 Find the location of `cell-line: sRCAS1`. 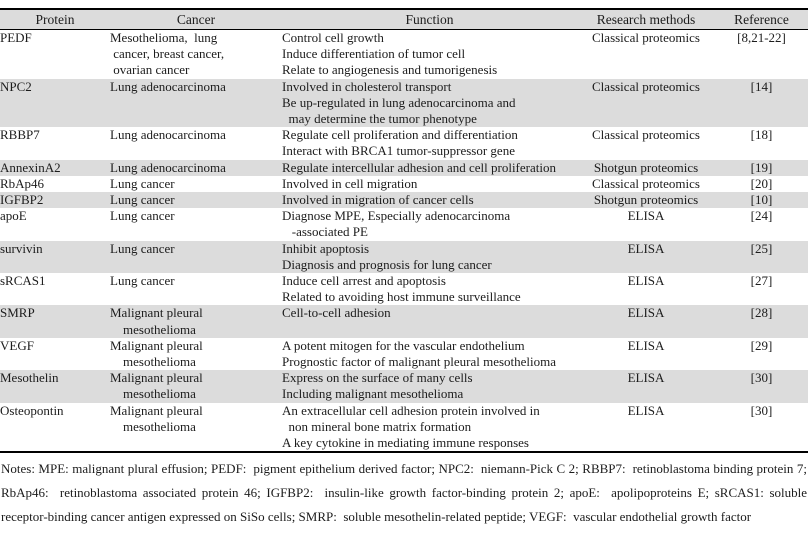

cell-line: sRCAS1 is located at coordinates (23, 281).